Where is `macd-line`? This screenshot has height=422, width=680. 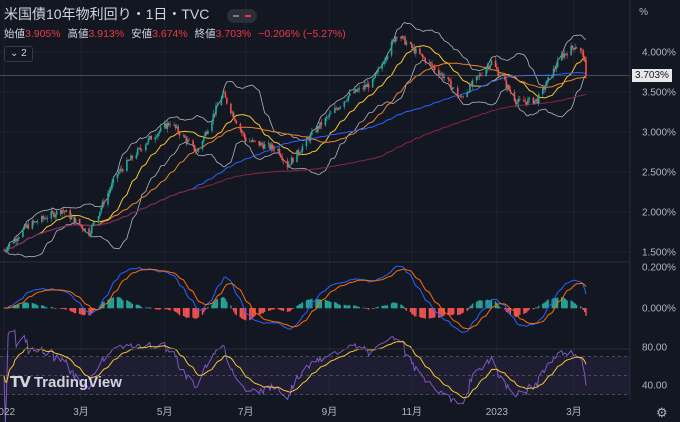 macd-line is located at coordinates (295, 299).